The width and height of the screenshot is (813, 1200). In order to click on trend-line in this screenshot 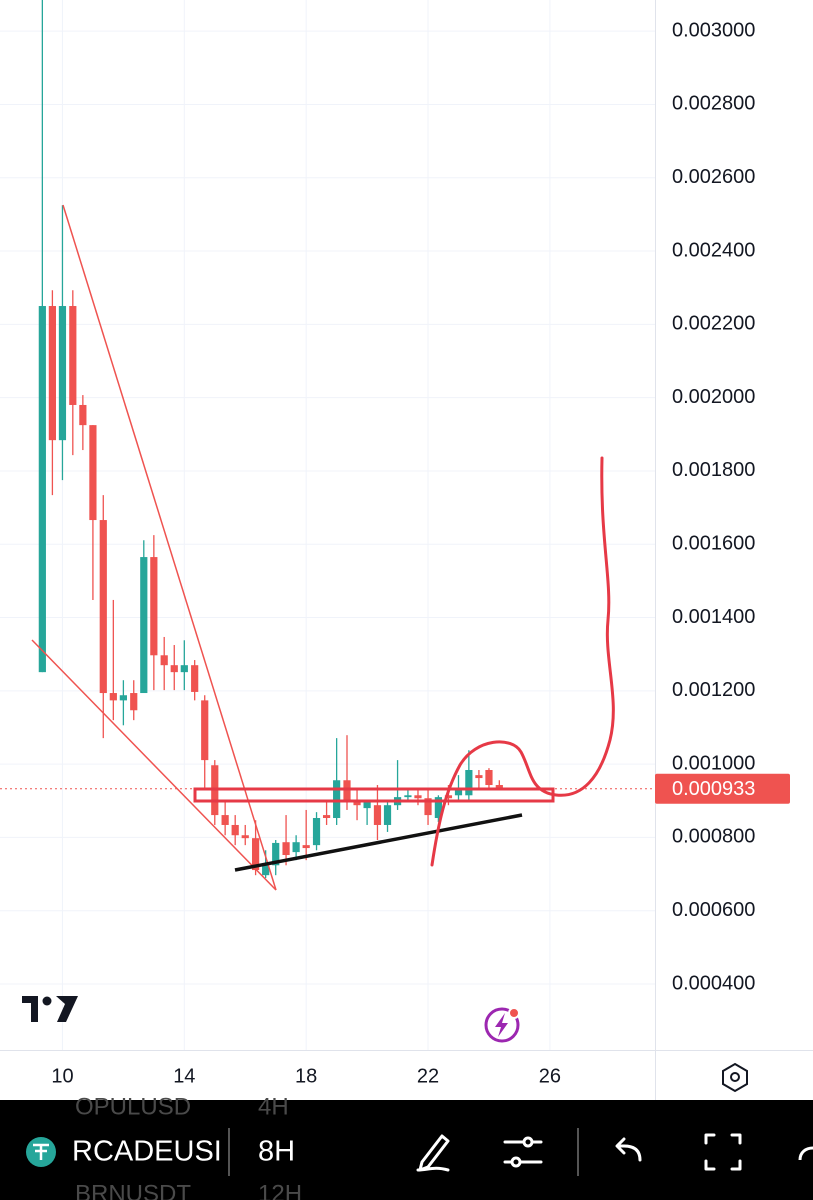, I will do `click(154, 765)`.